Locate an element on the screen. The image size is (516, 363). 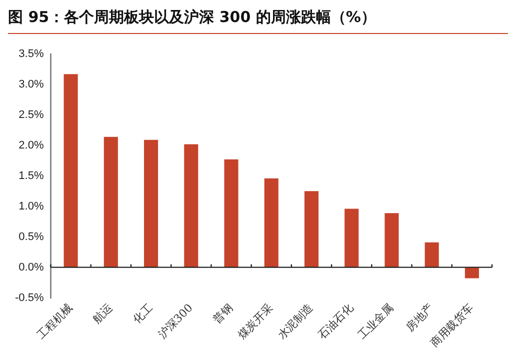
x-tick-label: 石油石化 is located at coordinates (335, 321).